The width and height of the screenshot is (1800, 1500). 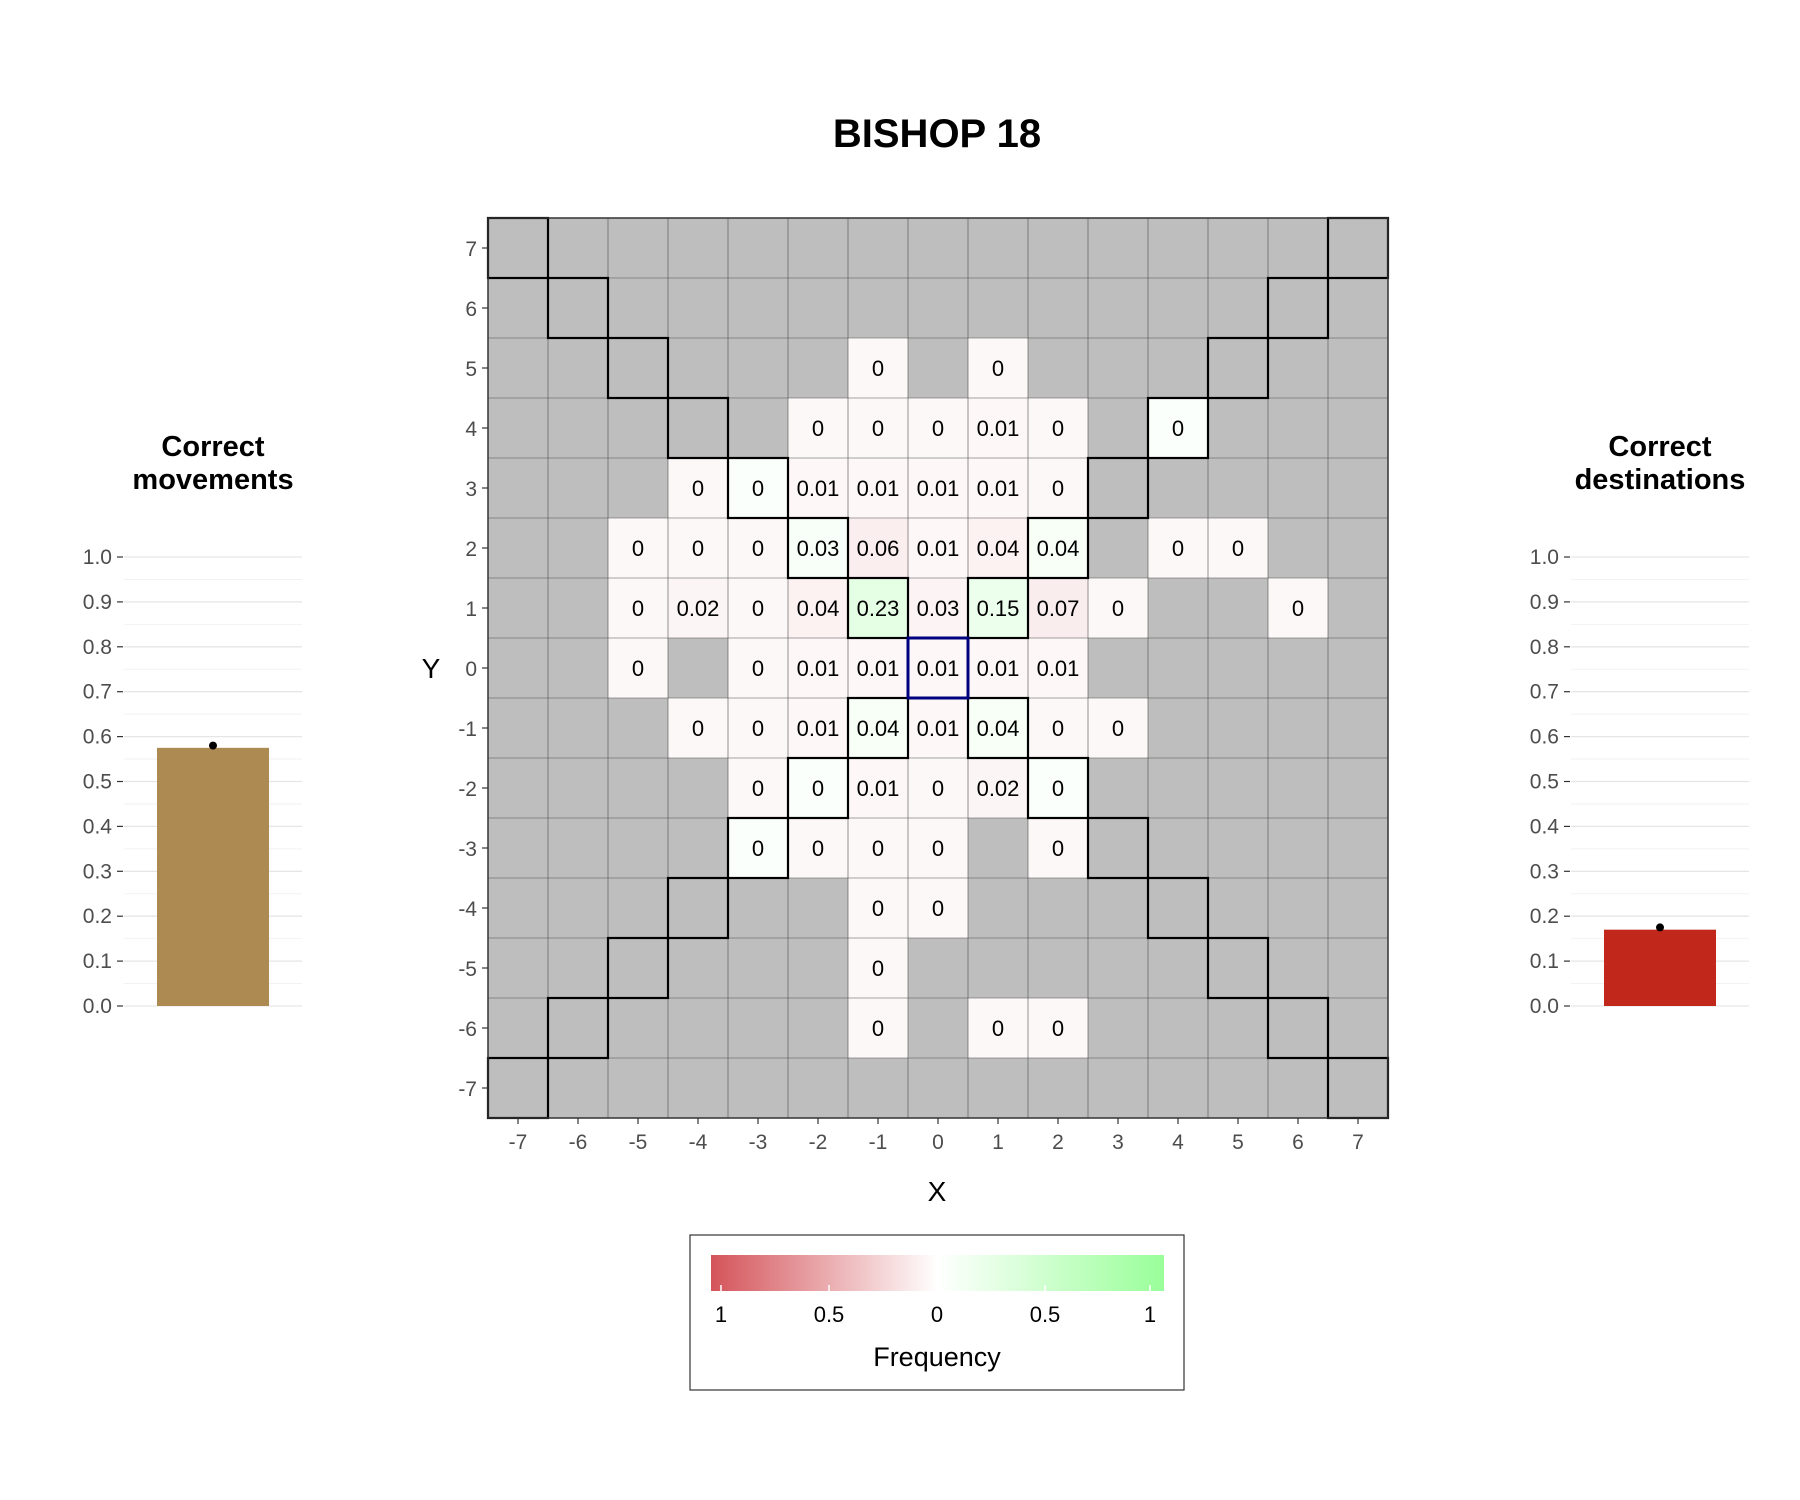 I want to click on y-tick-label: 4, so click(x=471, y=429).